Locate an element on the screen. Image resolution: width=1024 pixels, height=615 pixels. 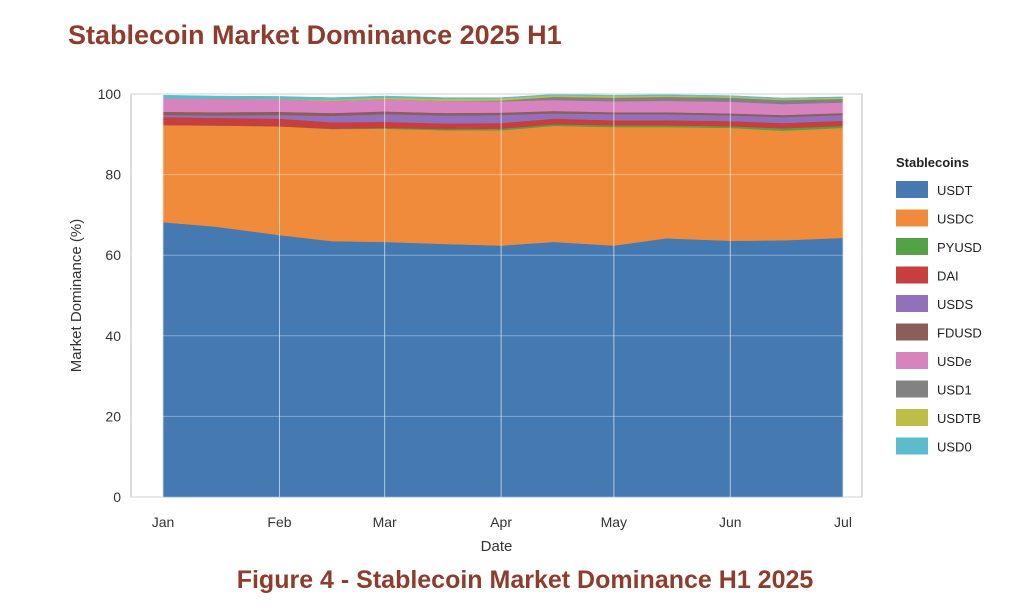
x-tick-label: Feb is located at coordinates (279, 522).